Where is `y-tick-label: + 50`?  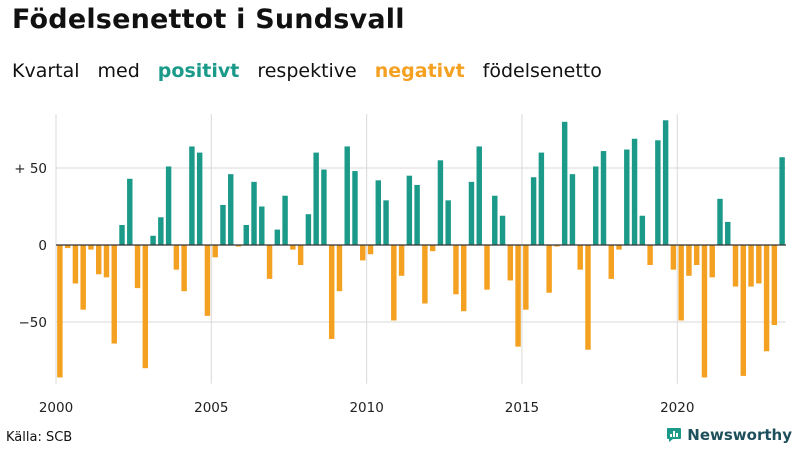 y-tick-label: + 50 is located at coordinates (30, 169).